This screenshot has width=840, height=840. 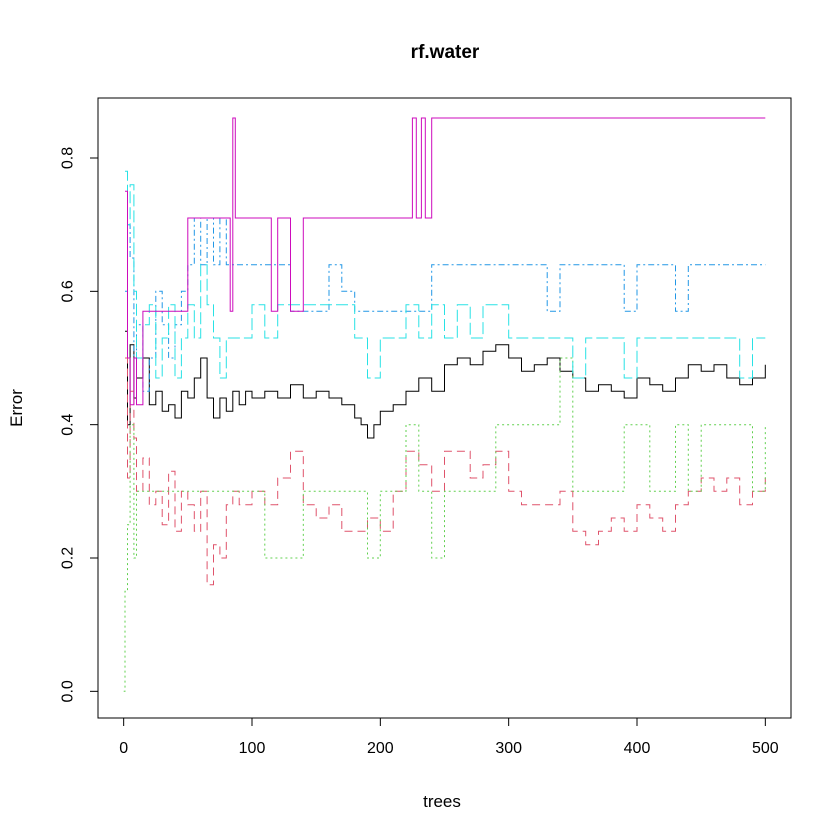 What do you see at coordinates (16, 408) in the screenshot?
I see `y-axis-label: Error` at bounding box center [16, 408].